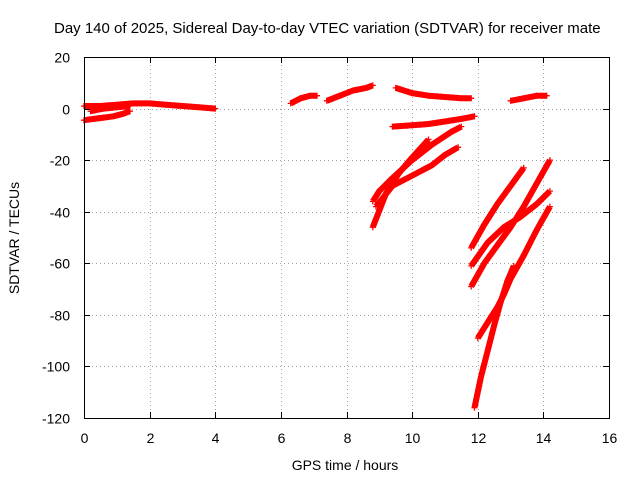  What do you see at coordinates (216, 438) in the screenshot?
I see `x-tick-label: 4` at bounding box center [216, 438].